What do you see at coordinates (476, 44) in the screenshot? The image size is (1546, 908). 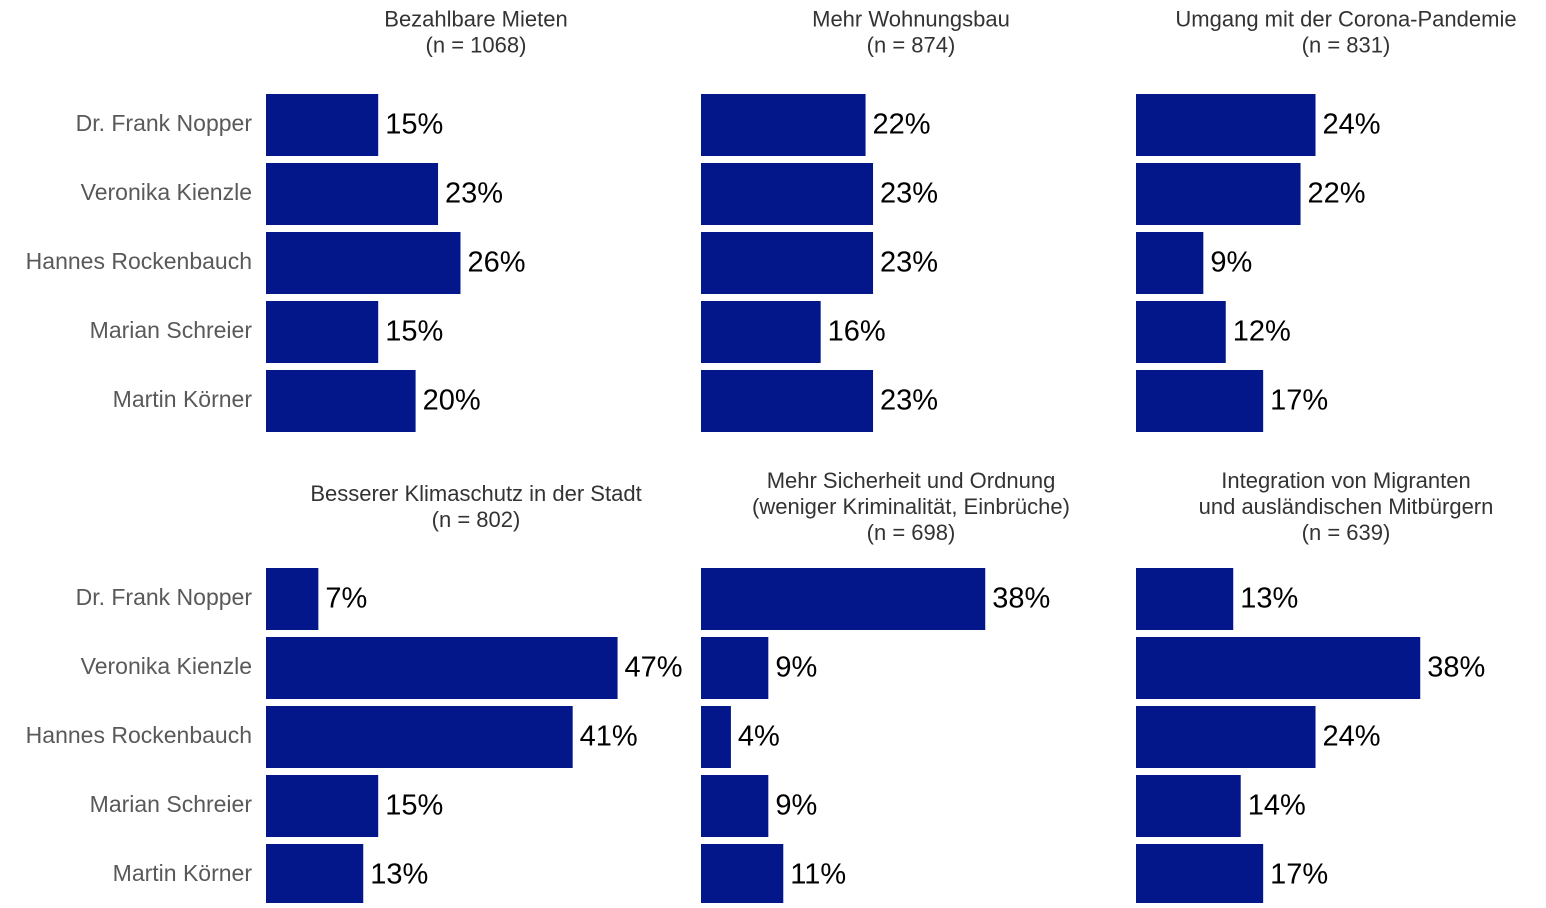 I see `panel-title: (n = 1068)` at bounding box center [476, 44].